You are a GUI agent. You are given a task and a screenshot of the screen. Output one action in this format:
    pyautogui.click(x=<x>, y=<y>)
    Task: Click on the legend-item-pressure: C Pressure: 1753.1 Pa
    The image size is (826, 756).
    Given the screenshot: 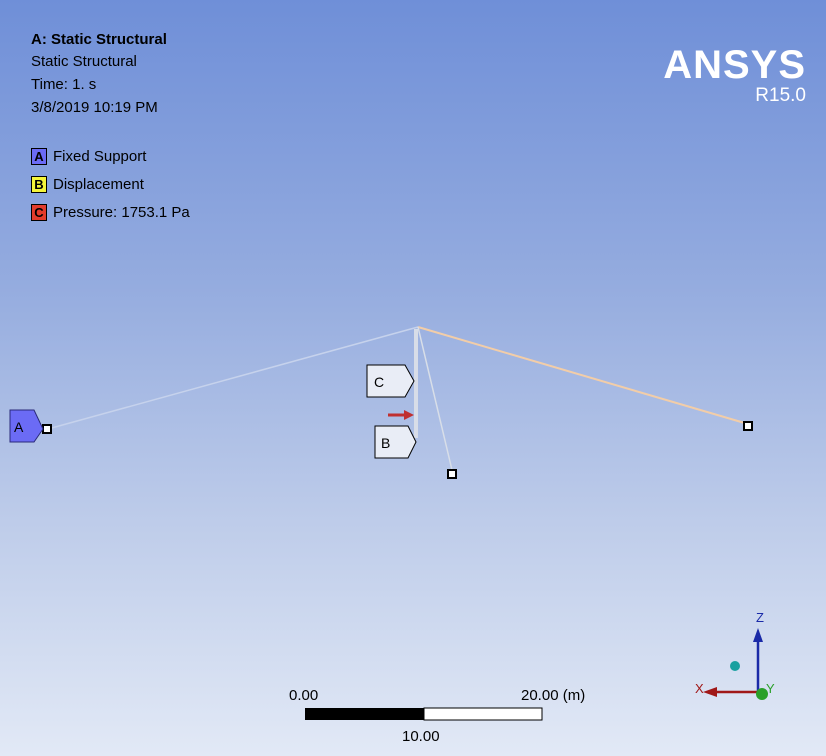 What is the action you would take?
    pyautogui.click(x=110, y=212)
    